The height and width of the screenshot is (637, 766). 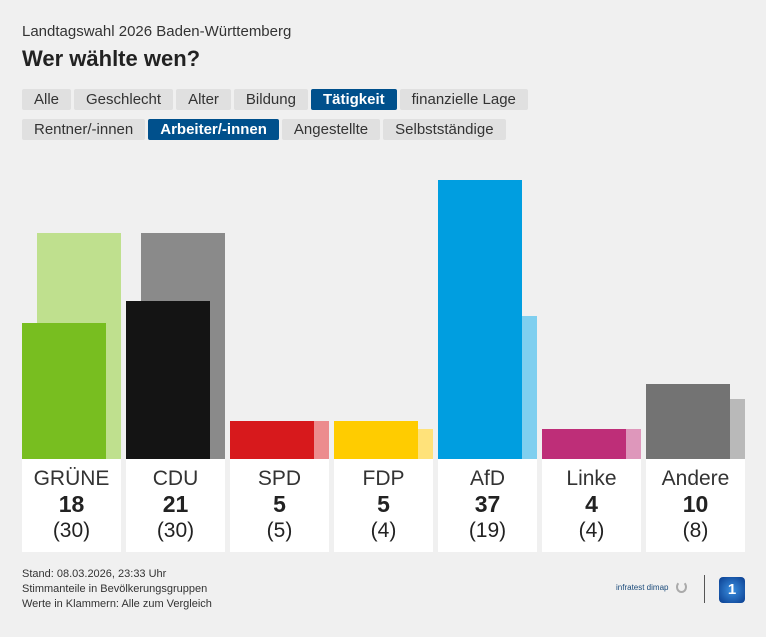 I want to click on footer-timestamp: Stand: 08.03.2026, 23:33 Uhr, so click(x=94, y=574).